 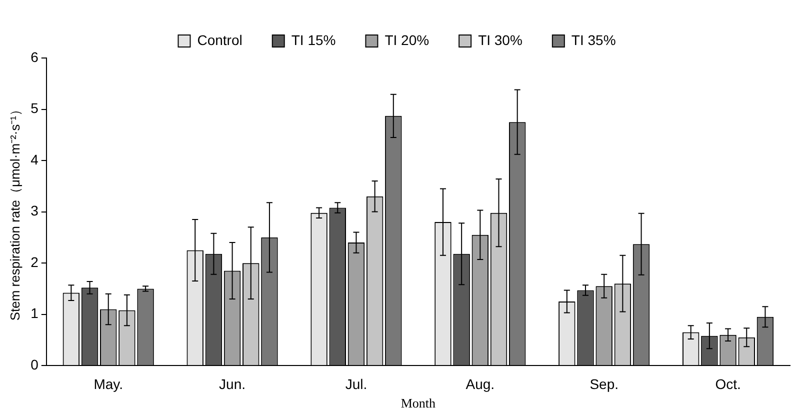 What do you see at coordinates (14, 211) in the screenshot?
I see `y-axis-title: Stem respiration rate（μmol·m⁻²·s⁻¹）` at bounding box center [14, 211].